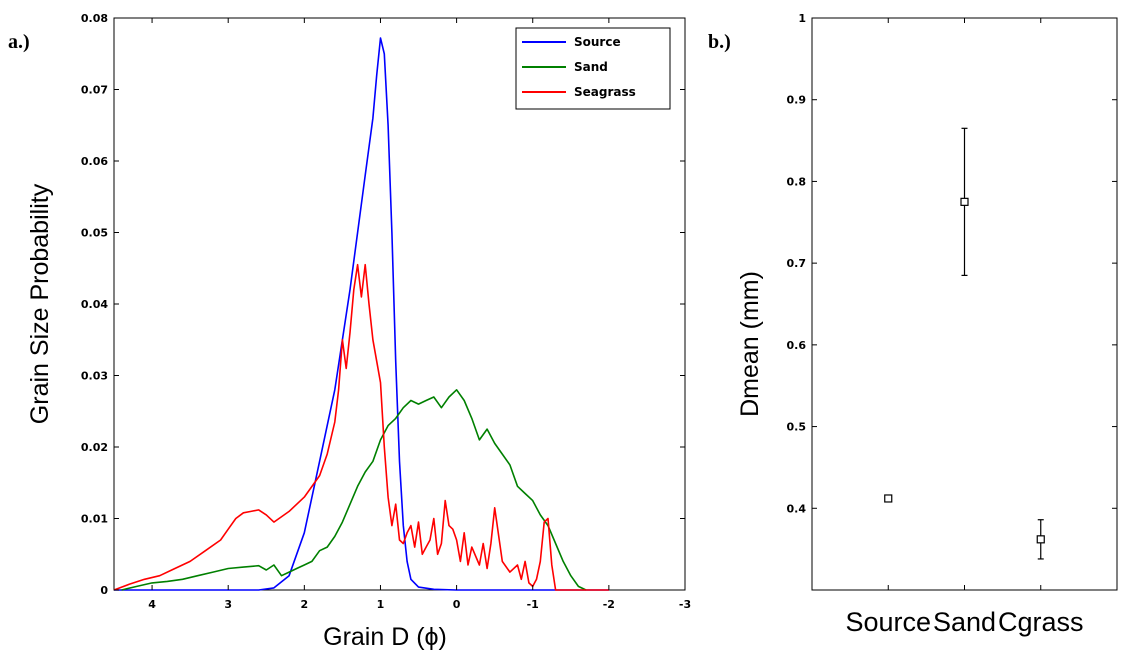  What do you see at coordinates (19, 42) in the screenshot?
I see `panel-a-label: a.)` at bounding box center [19, 42].